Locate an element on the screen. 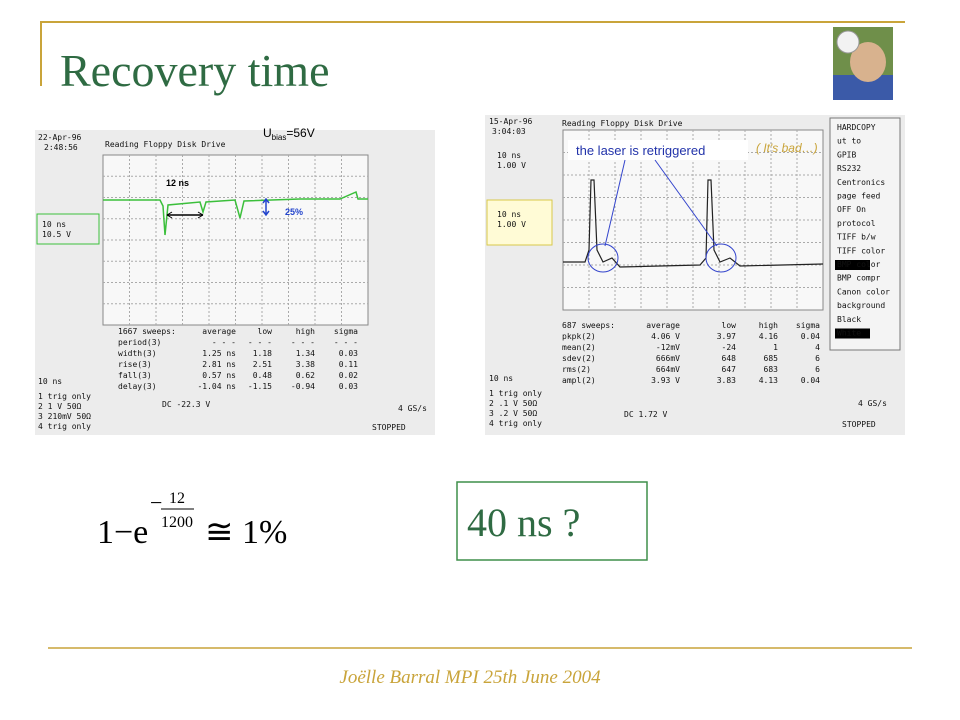 This screenshot has width=960, height=720. stats-cell: 0.48 is located at coordinates (262, 375).